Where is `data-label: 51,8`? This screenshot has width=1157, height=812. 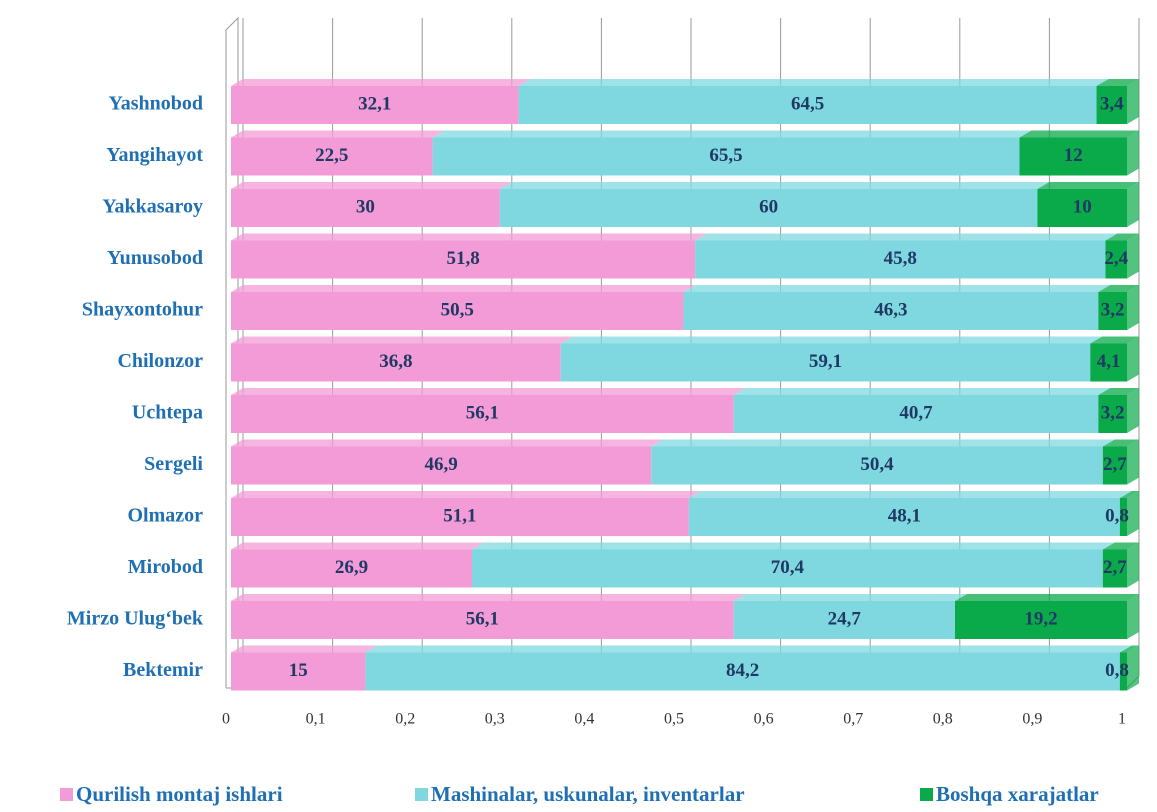 data-label: 51,8 is located at coordinates (462, 258).